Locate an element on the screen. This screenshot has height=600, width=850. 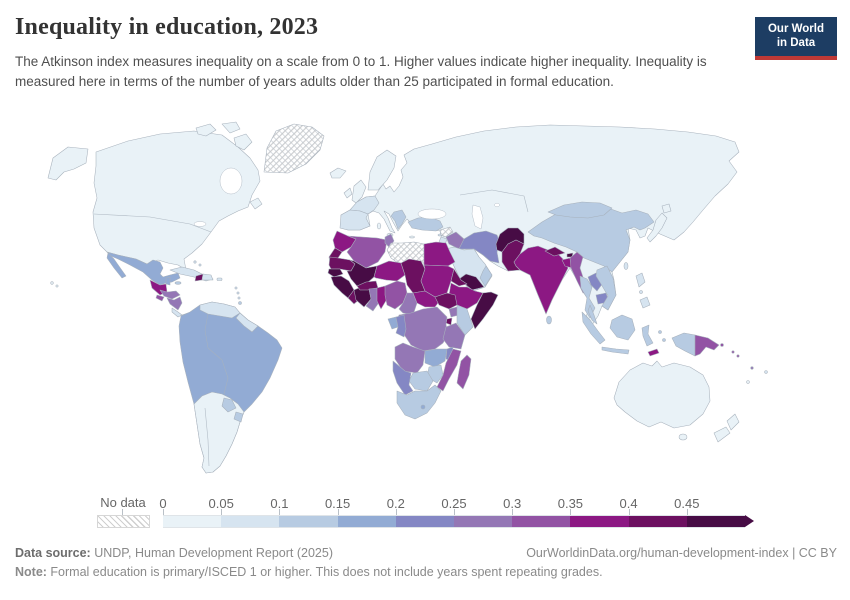
country-belize is located at coordinates (168, 281).